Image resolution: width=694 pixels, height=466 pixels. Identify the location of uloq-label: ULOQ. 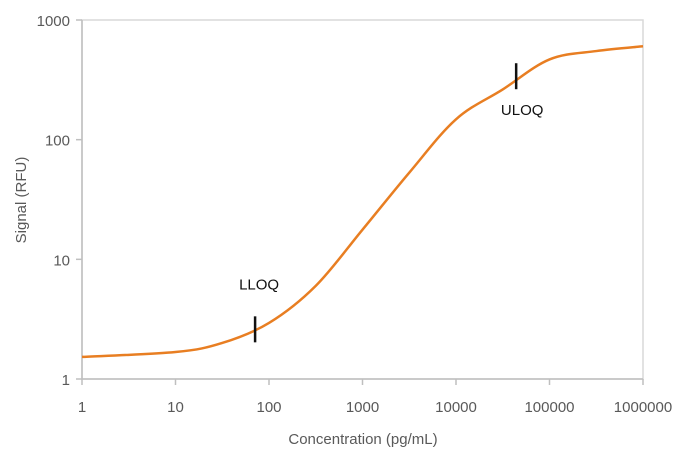
(522, 110).